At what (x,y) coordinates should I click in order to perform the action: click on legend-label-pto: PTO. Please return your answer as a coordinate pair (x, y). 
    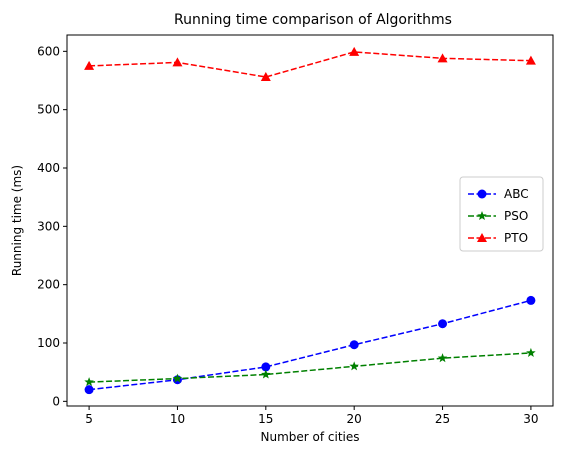
    Looking at the image, I should click on (516, 238).